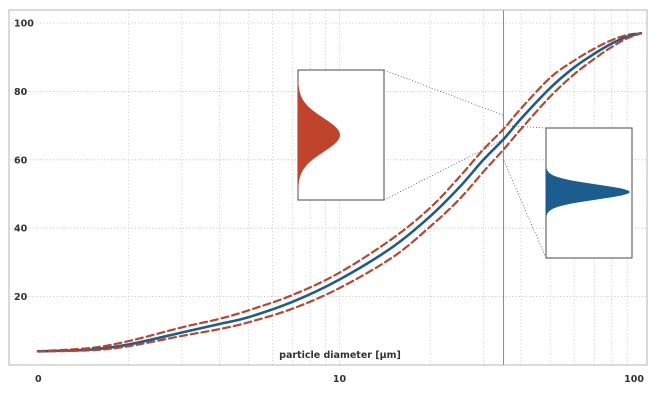 The width and height of the screenshot is (657, 394). Describe the element at coordinates (340, 379) in the screenshot. I see `x-tick-label: 10` at that location.